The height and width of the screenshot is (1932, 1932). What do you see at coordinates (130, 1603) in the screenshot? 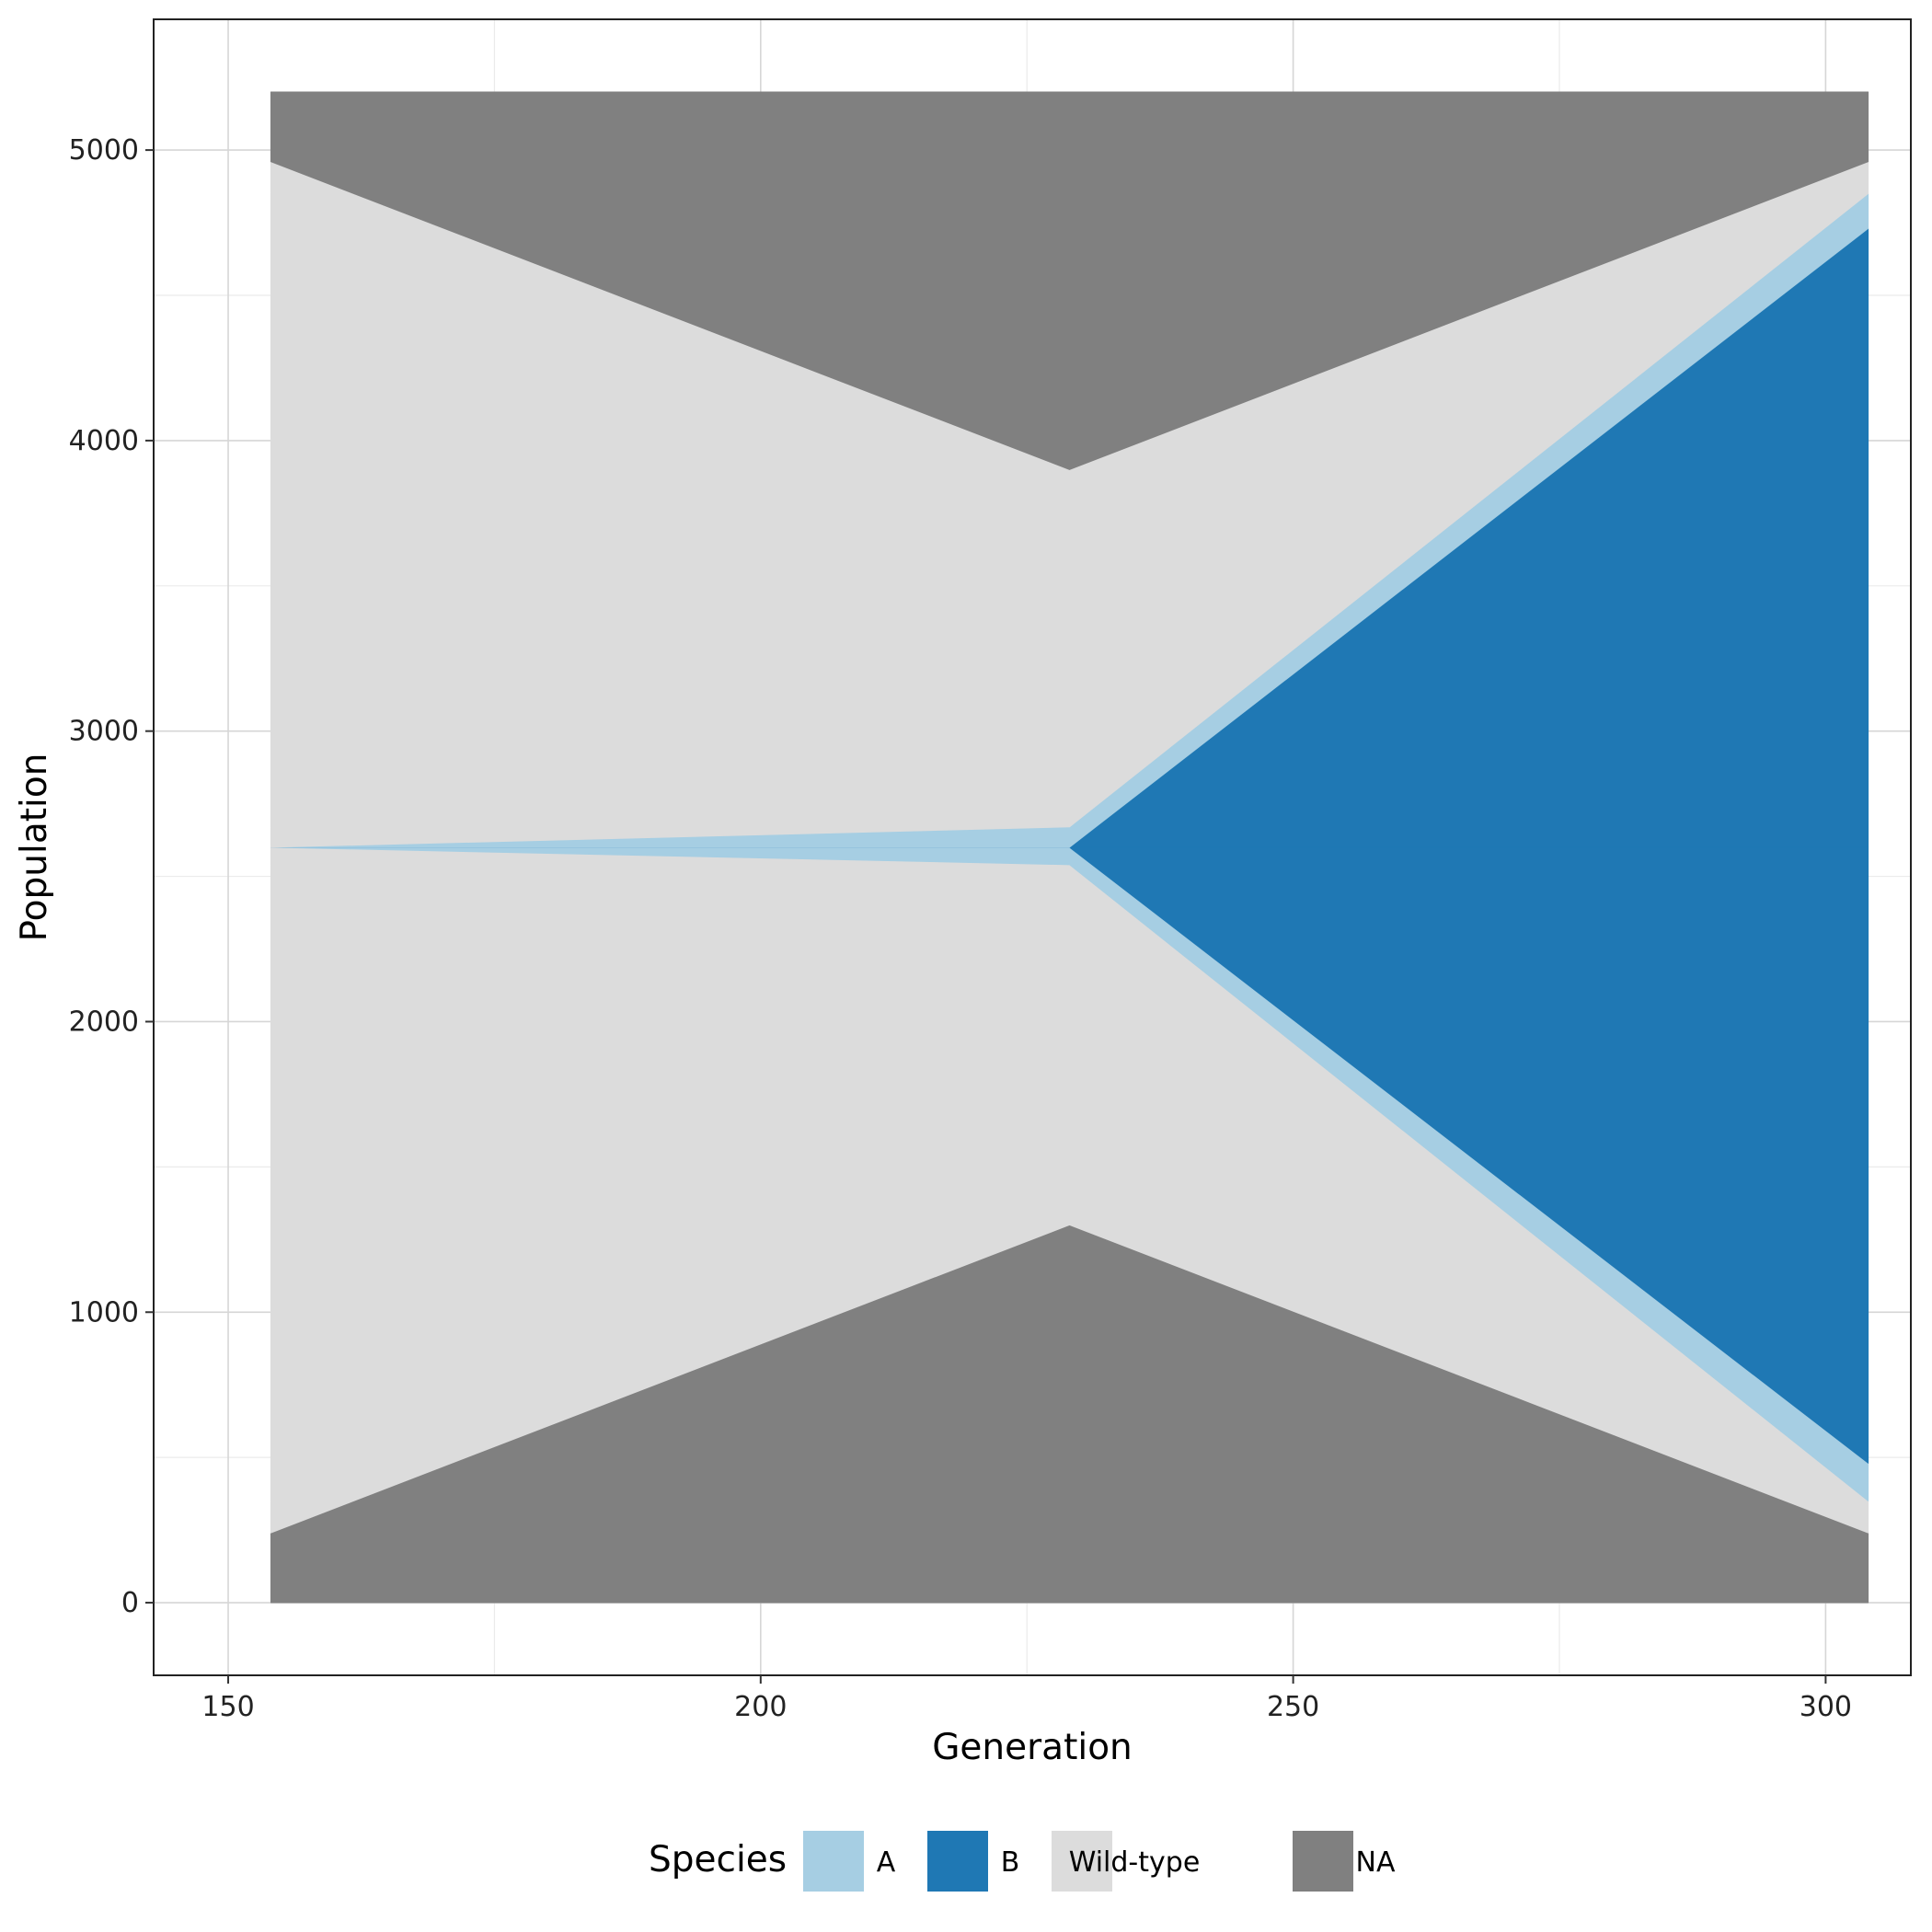
I see `y-tick-label: 0` at bounding box center [130, 1603].